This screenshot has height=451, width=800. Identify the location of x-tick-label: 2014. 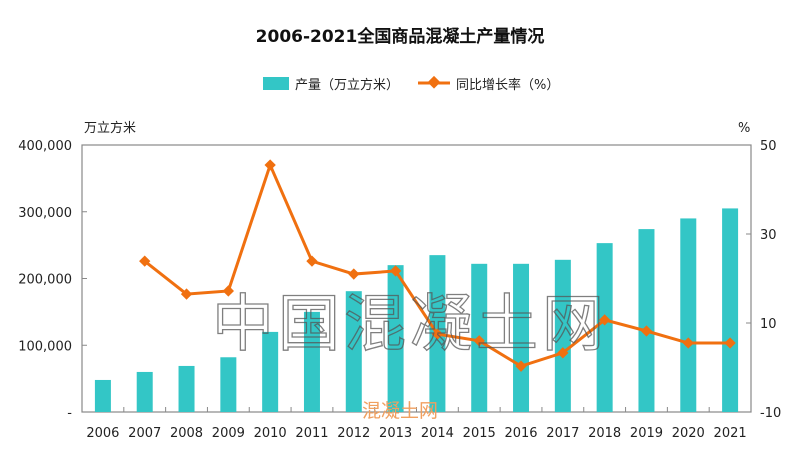
(437, 433).